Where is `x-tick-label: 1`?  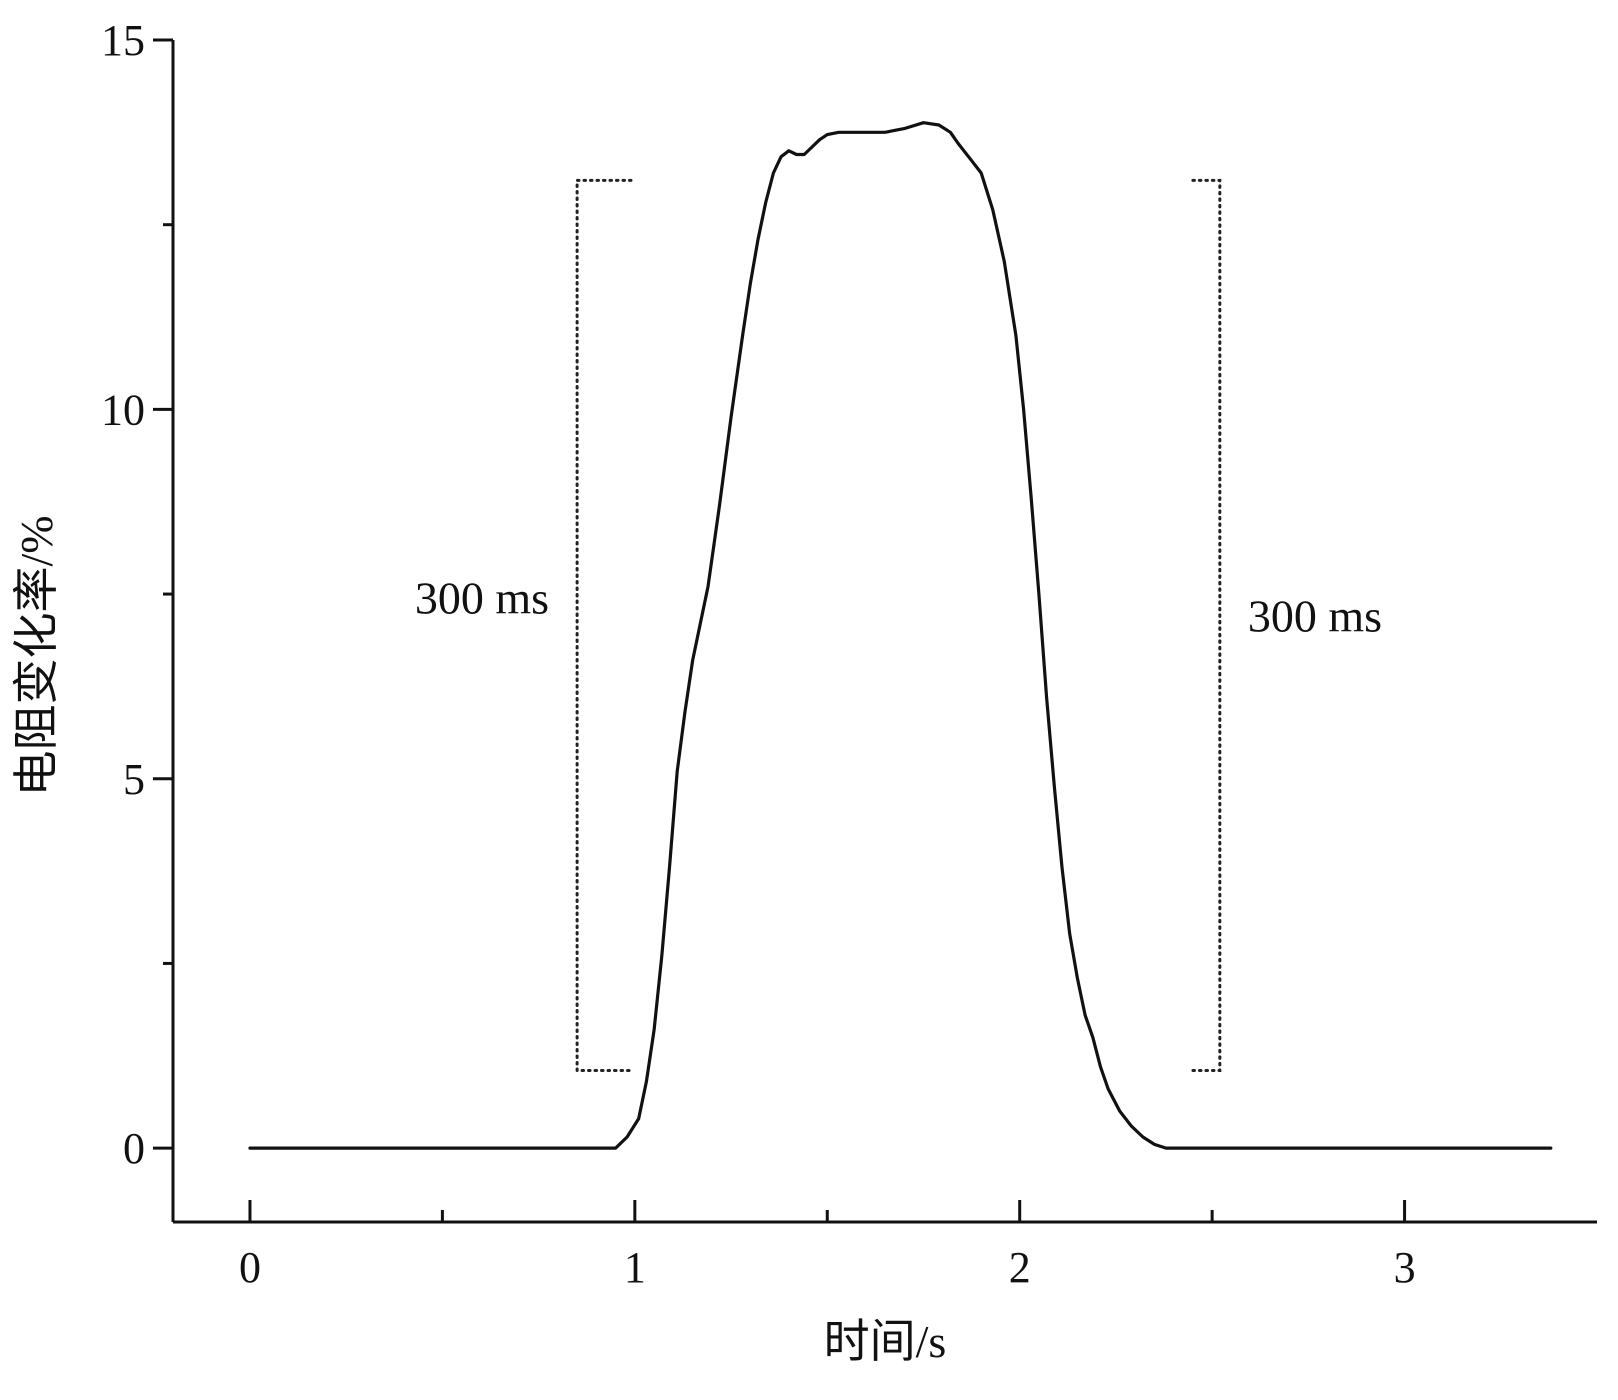 x-tick-label: 1 is located at coordinates (635, 1267).